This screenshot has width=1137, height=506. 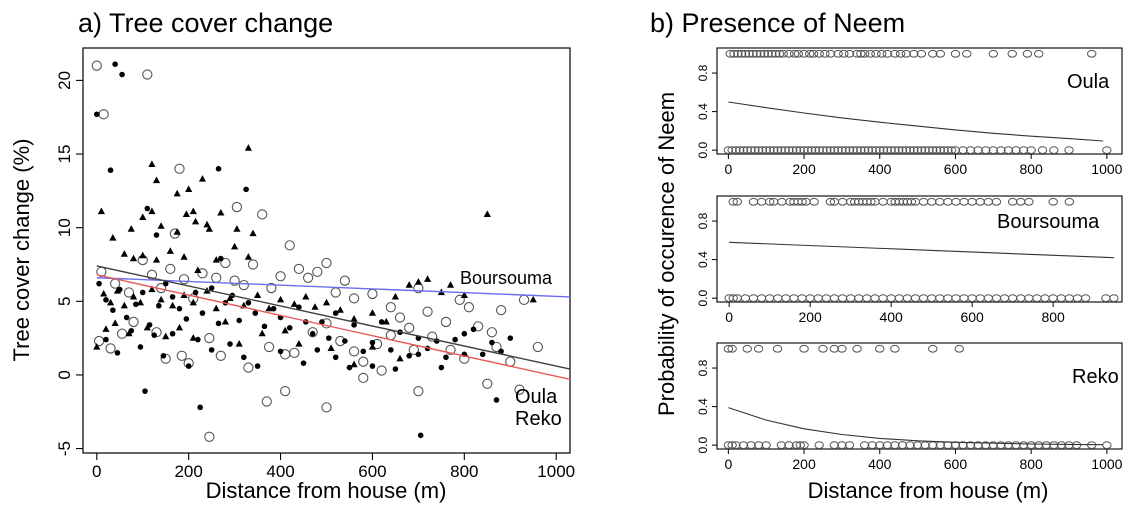 I want to click on x-tick-label: 0, so click(x=729, y=317).